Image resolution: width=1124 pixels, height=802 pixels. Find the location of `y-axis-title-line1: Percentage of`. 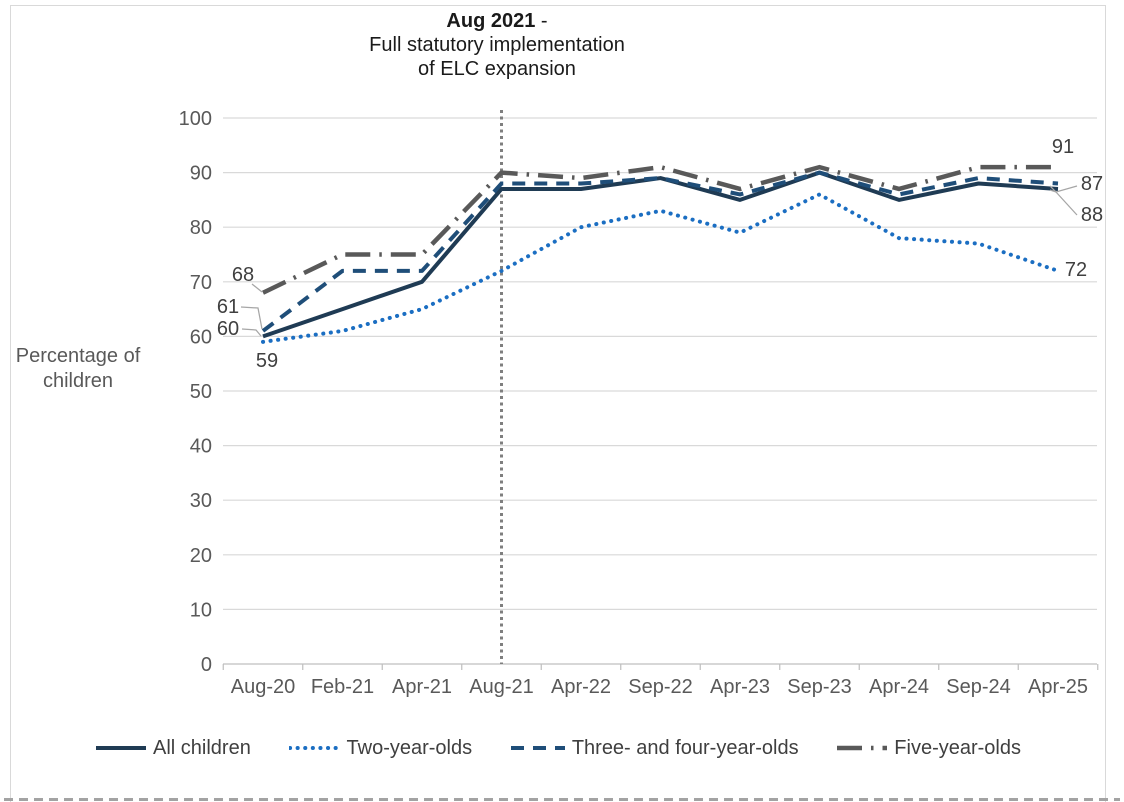

y-axis-title-line1: Percentage of is located at coordinates (78, 356).